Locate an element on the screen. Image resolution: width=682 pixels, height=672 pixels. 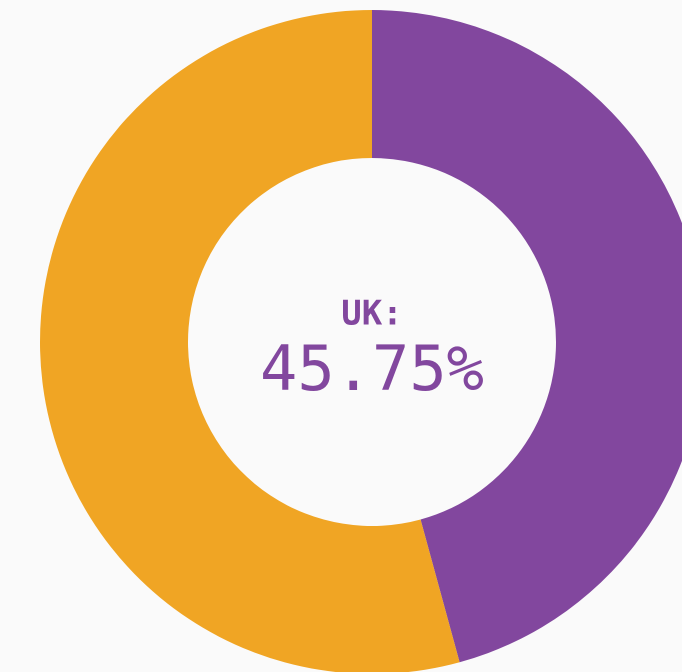
center-category: UK: is located at coordinates (371, 314).